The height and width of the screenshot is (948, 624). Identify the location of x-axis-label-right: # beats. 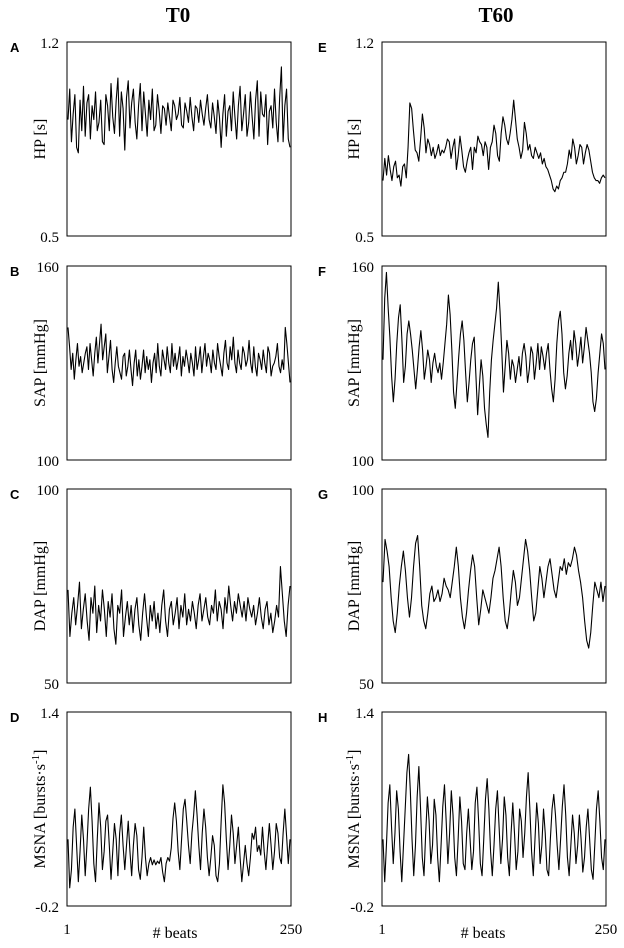
(483, 933).